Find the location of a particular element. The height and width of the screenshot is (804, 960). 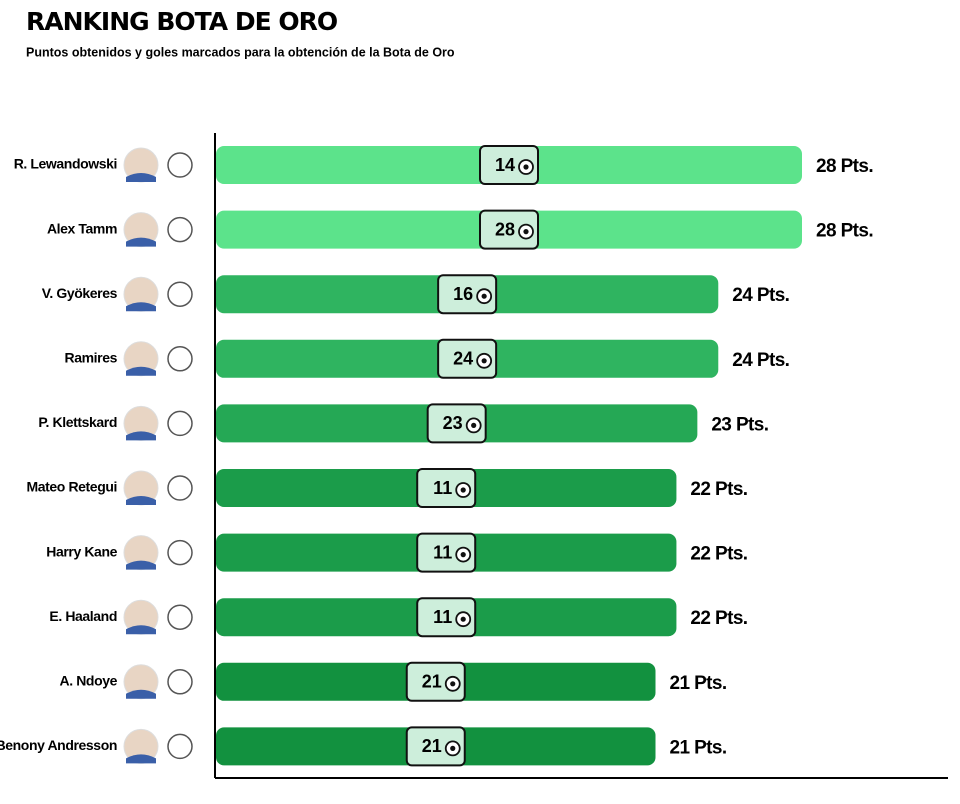

goals-label: 24 is located at coordinates (463, 359).